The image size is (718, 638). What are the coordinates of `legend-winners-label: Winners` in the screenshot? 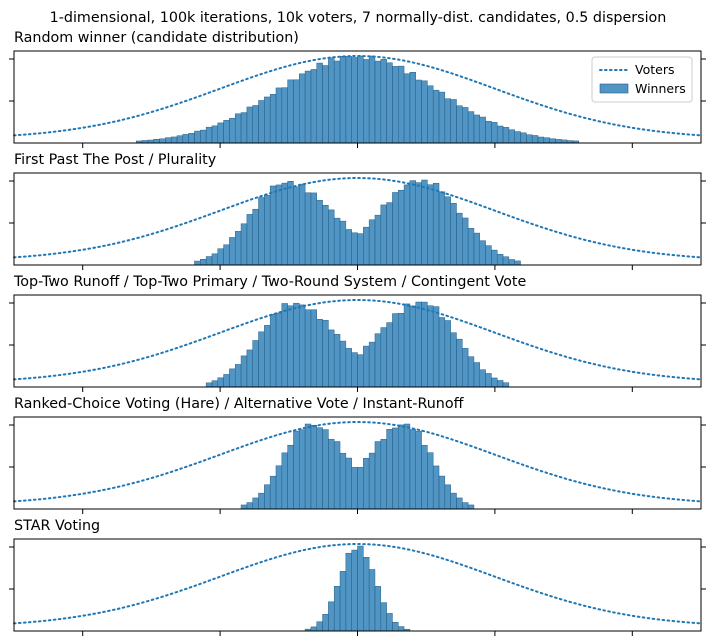 It's located at (660, 88).